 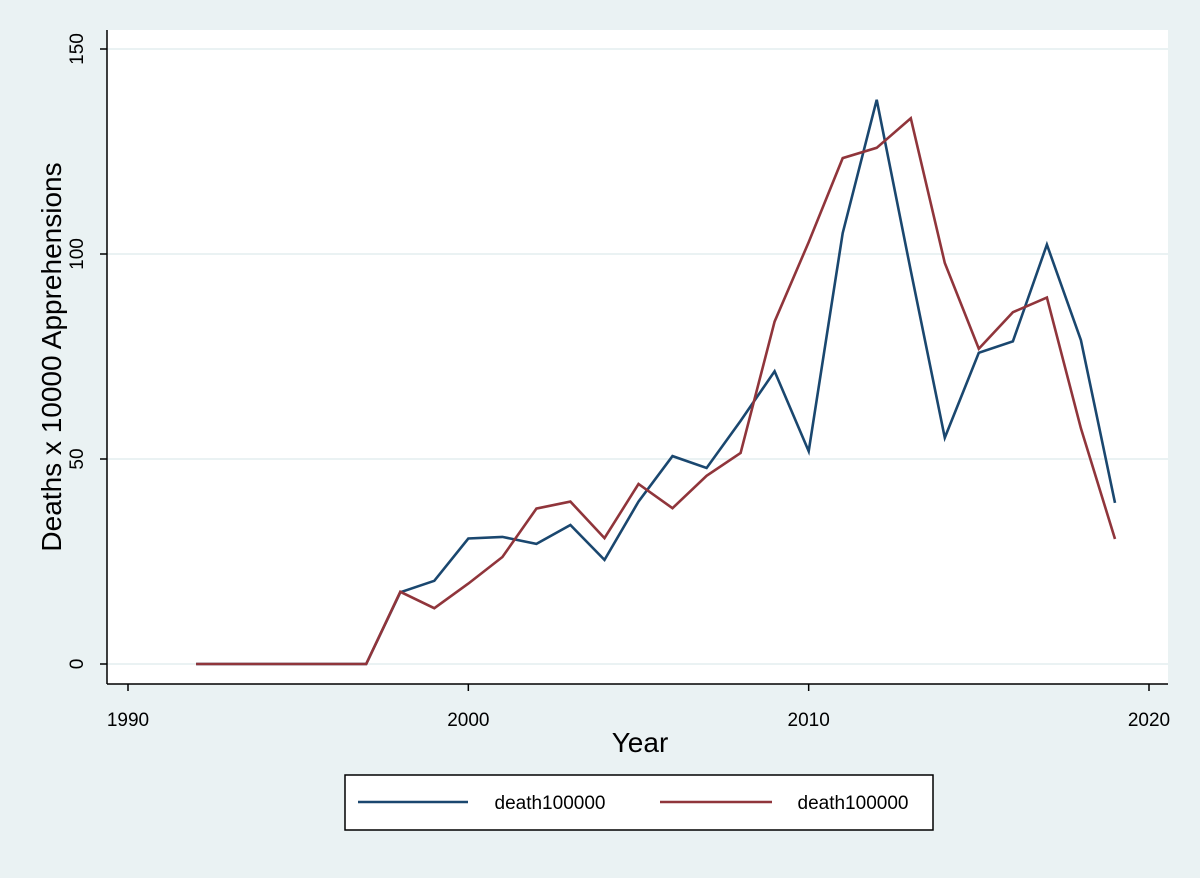 I want to click on legend: death100000 death100000, so click(x=639, y=802).